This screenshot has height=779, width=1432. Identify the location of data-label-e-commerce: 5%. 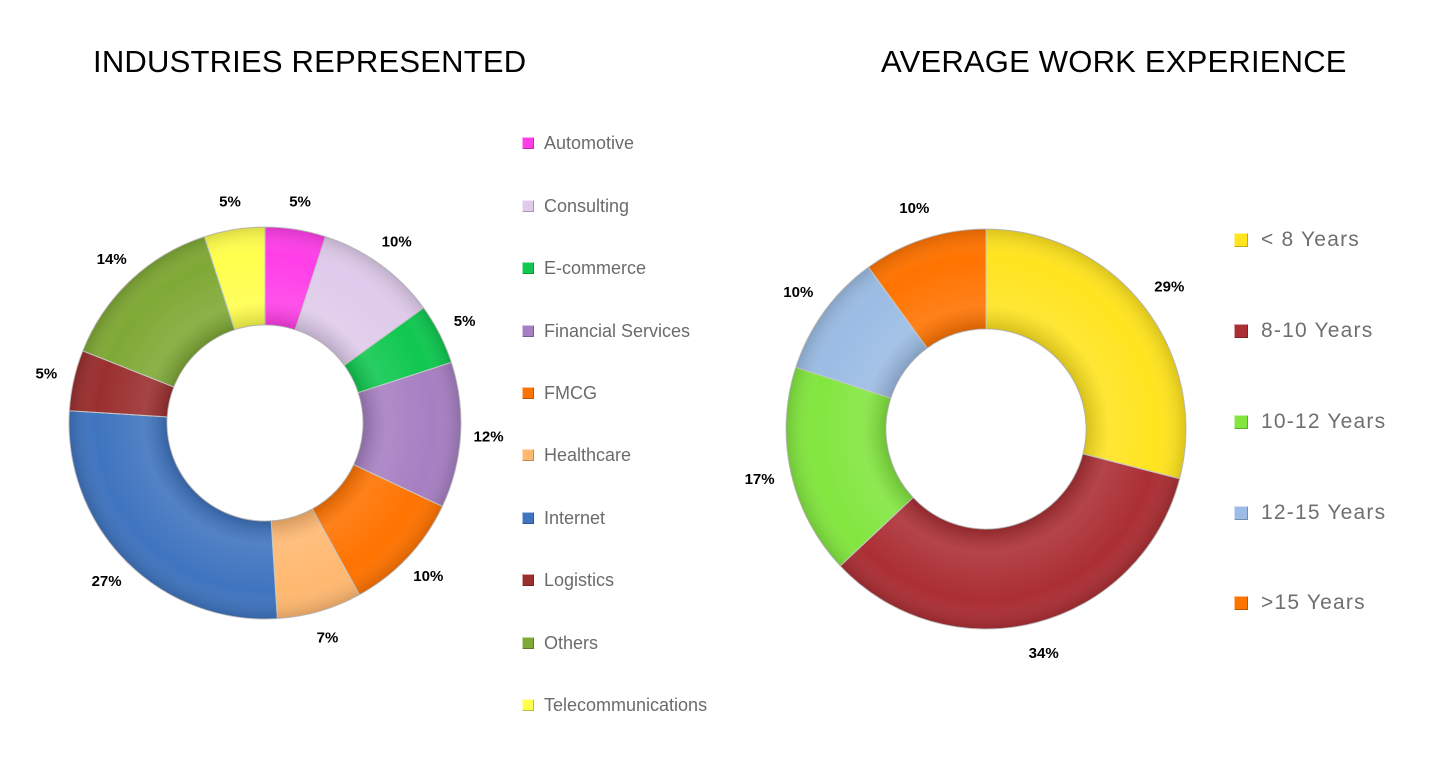
(465, 321).